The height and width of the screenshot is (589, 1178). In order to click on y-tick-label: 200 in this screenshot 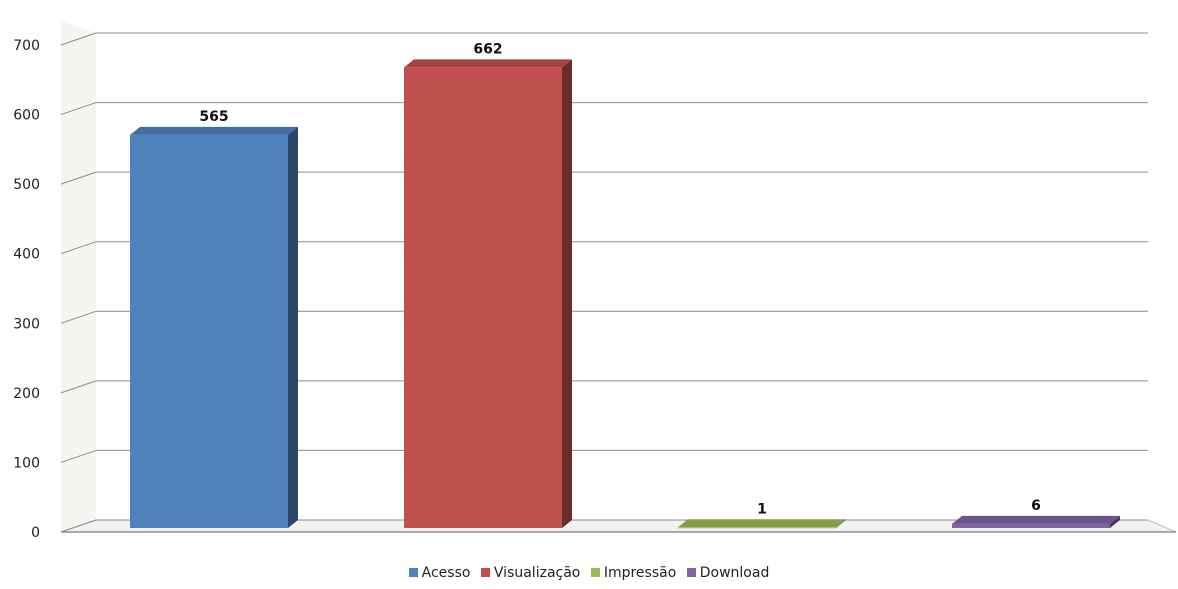, I will do `click(26, 394)`.